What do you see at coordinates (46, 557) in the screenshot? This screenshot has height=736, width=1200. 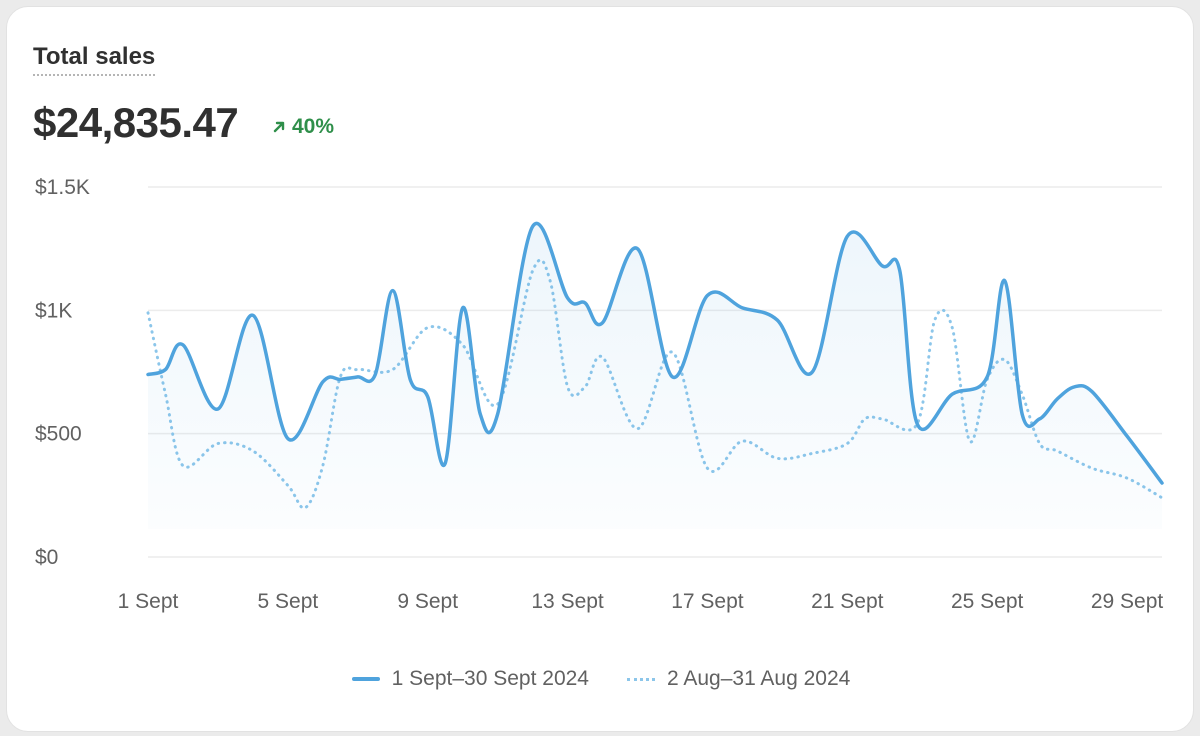 I see `y-tick-label: $0` at bounding box center [46, 557].